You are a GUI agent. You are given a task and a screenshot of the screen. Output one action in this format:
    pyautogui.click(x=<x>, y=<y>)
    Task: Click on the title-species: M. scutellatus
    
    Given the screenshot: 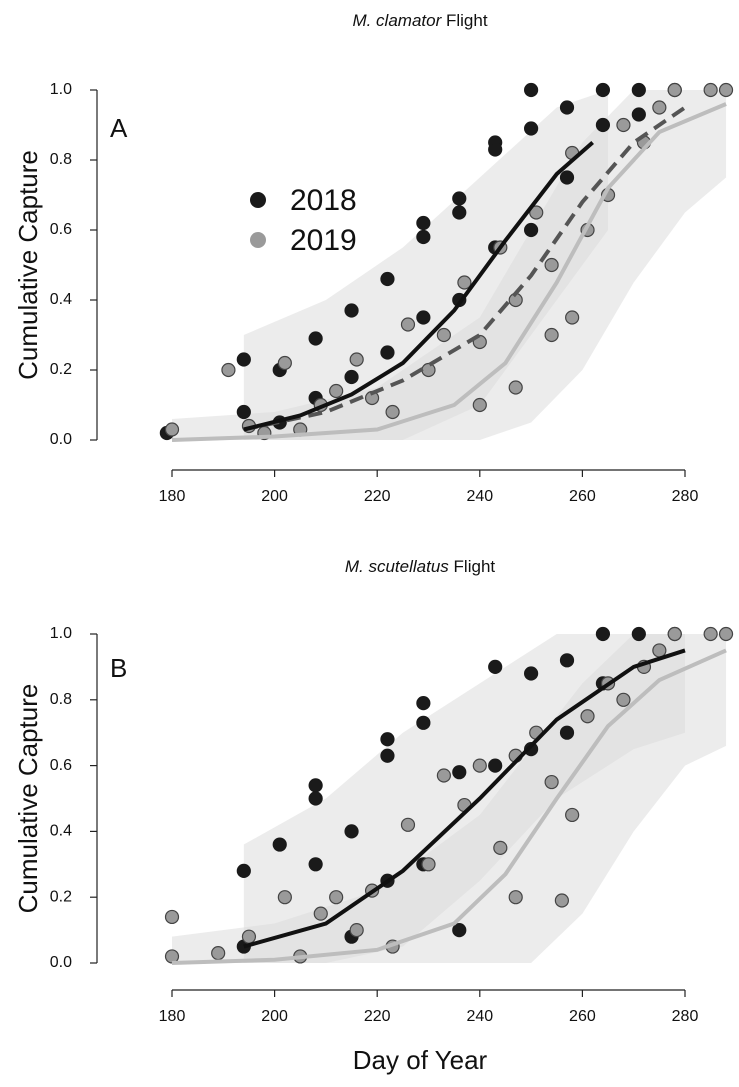 What is the action you would take?
    pyautogui.click(x=397, y=566)
    